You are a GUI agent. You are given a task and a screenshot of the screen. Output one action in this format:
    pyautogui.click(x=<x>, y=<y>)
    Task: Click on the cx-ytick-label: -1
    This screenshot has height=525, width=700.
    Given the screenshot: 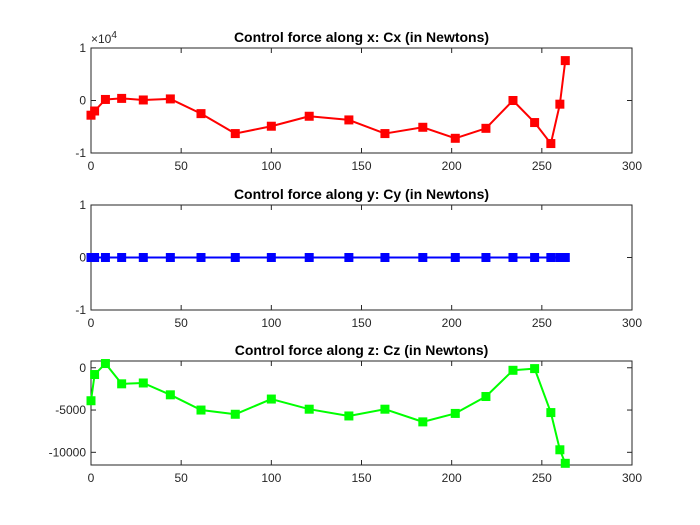 What is the action you would take?
    pyautogui.click(x=80, y=153)
    